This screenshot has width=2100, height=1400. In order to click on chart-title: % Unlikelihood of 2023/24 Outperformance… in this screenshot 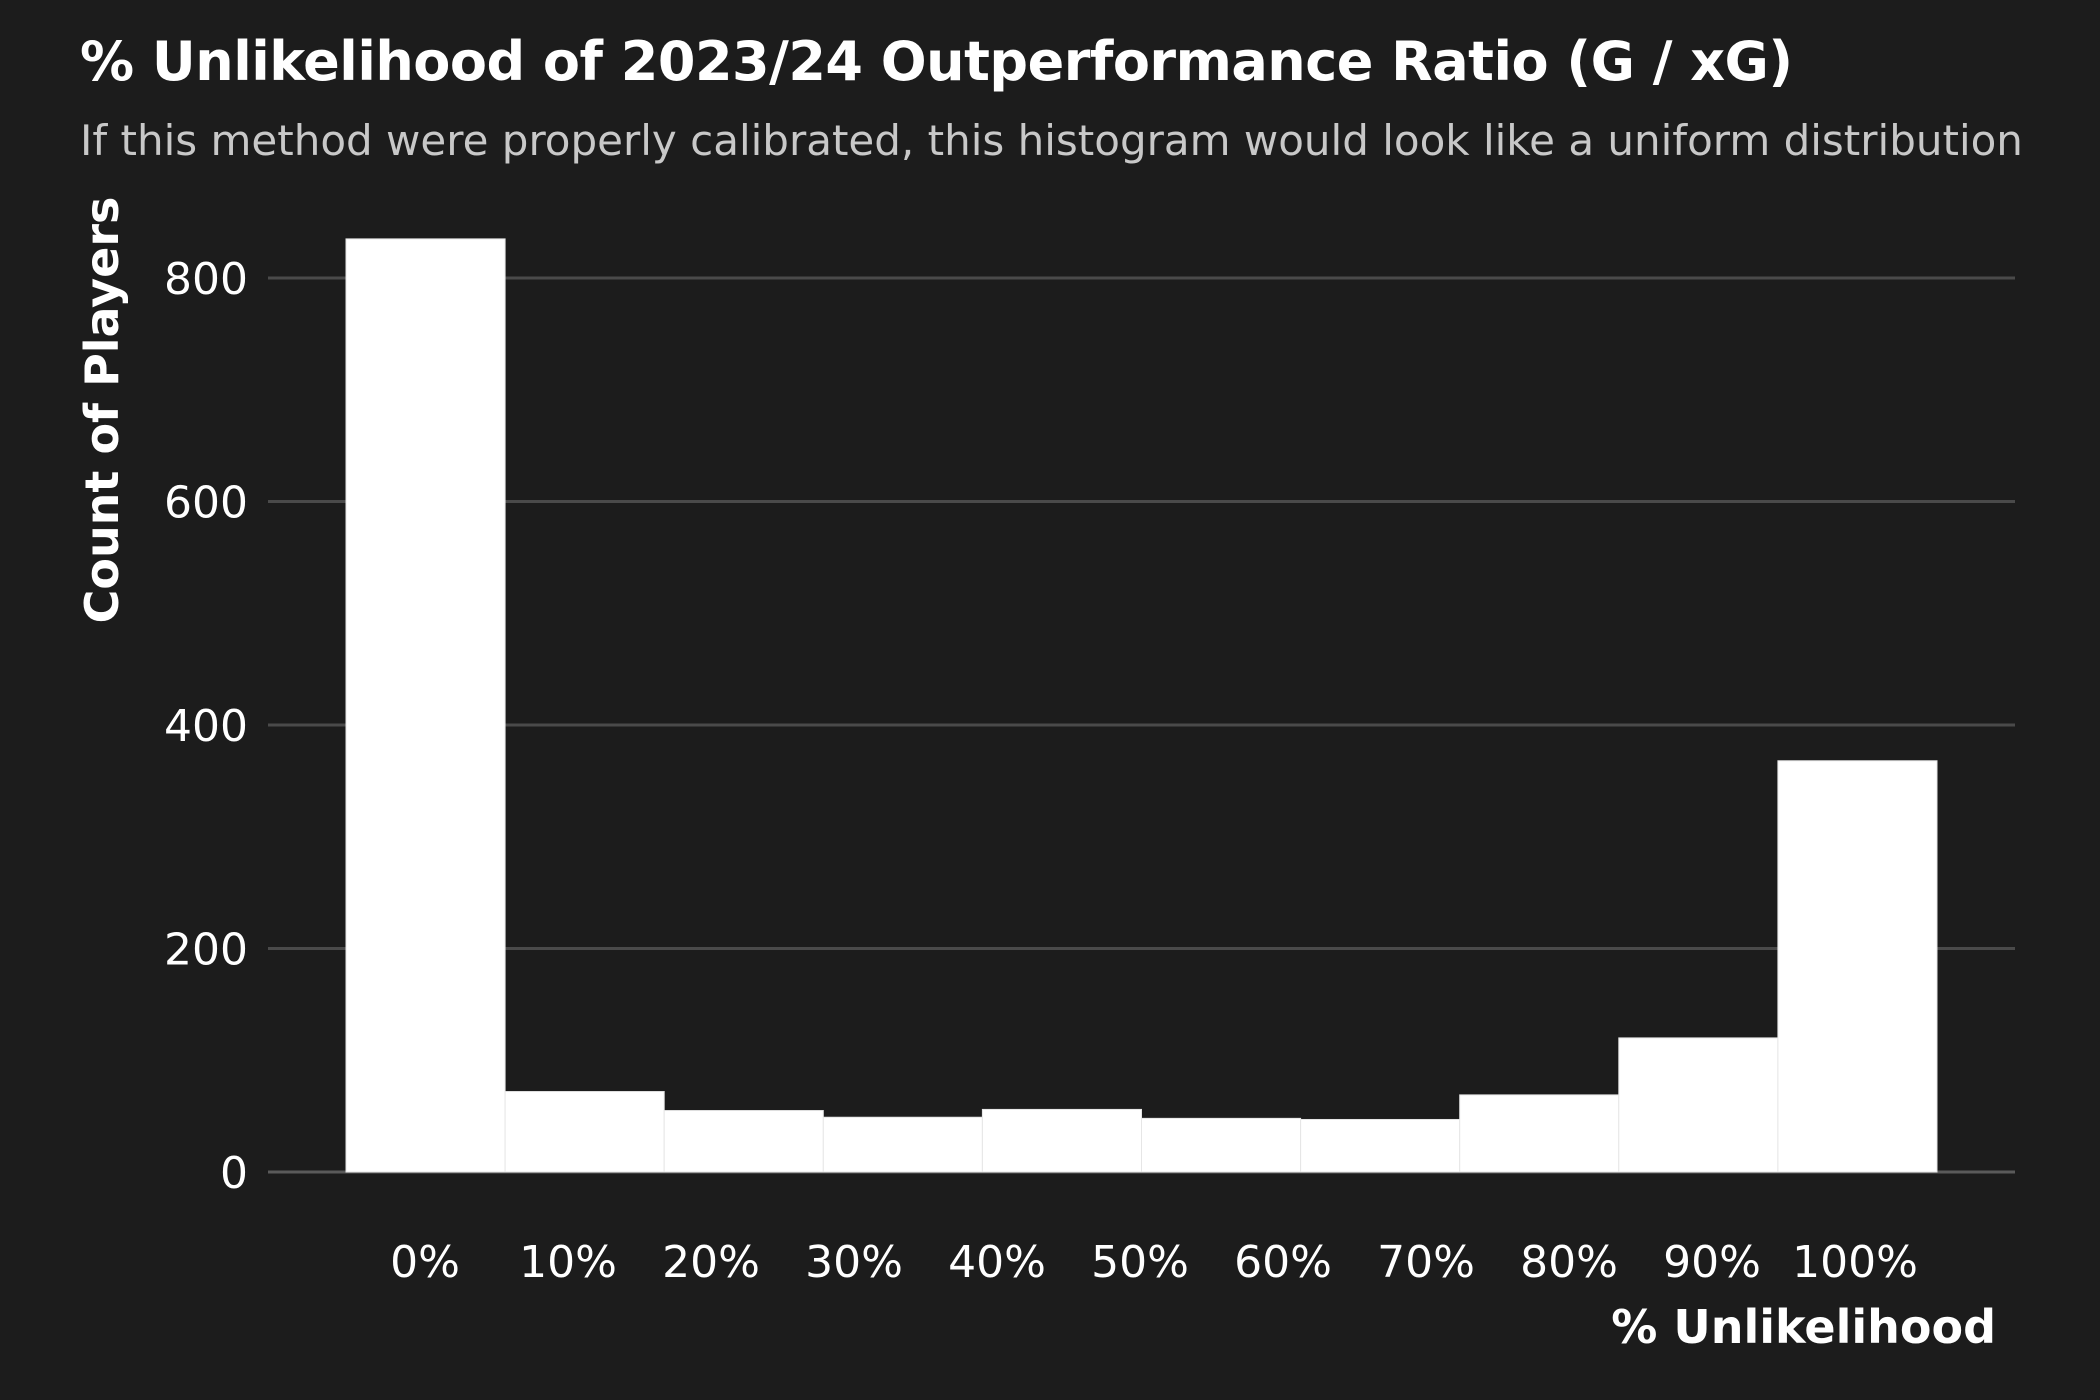, I will do `click(936, 61)`.